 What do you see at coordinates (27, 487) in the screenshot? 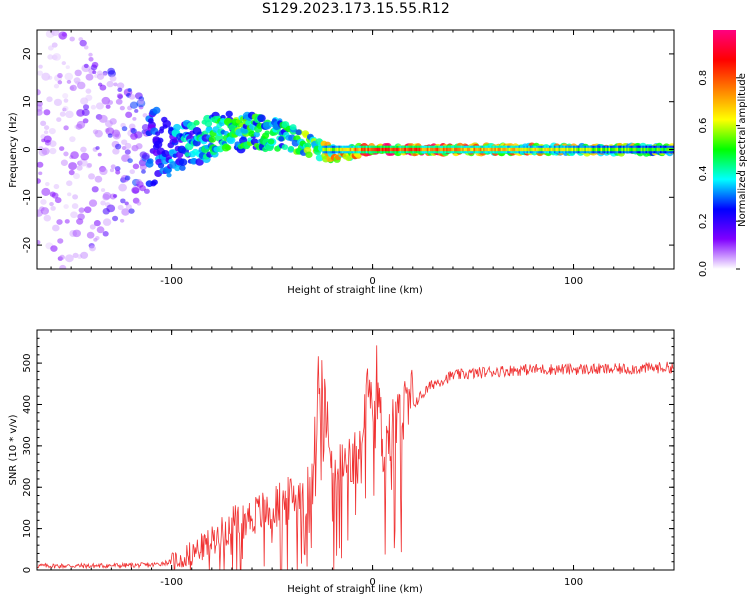
I see `y-tick-label: 200` at bounding box center [27, 487].